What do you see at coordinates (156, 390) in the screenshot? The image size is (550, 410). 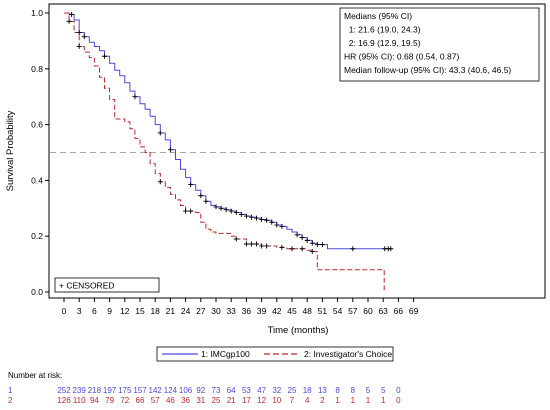 I see `risk-count: 142` at bounding box center [156, 390].